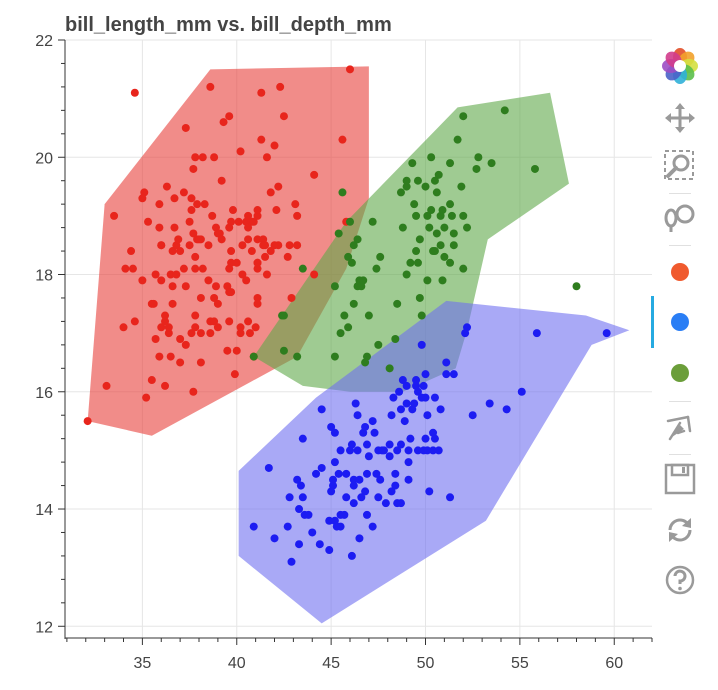 The width and height of the screenshot is (718, 690). What do you see at coordinates (680, 479) in the screenshot?
I see `save-icon` at bounding box center [680, 479].